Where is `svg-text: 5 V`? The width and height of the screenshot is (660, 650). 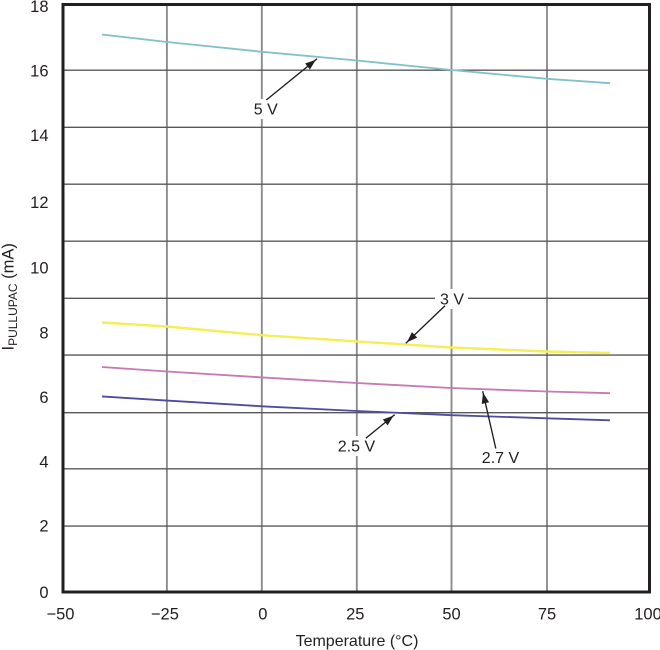
svg-text: 5 V is located at coordinates (266, 110).